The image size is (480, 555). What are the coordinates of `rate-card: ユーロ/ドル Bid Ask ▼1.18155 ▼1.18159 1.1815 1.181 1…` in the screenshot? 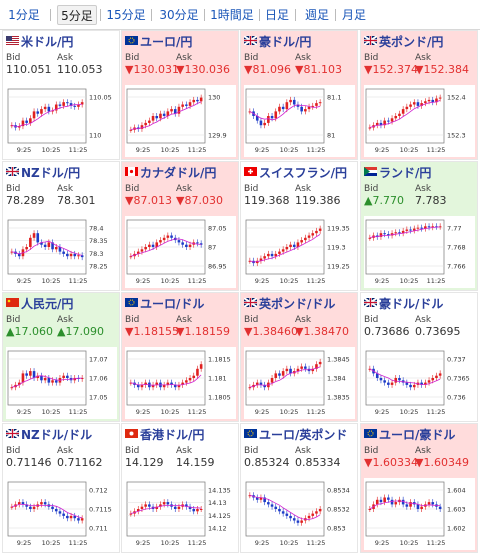 It's located at (180, 357).